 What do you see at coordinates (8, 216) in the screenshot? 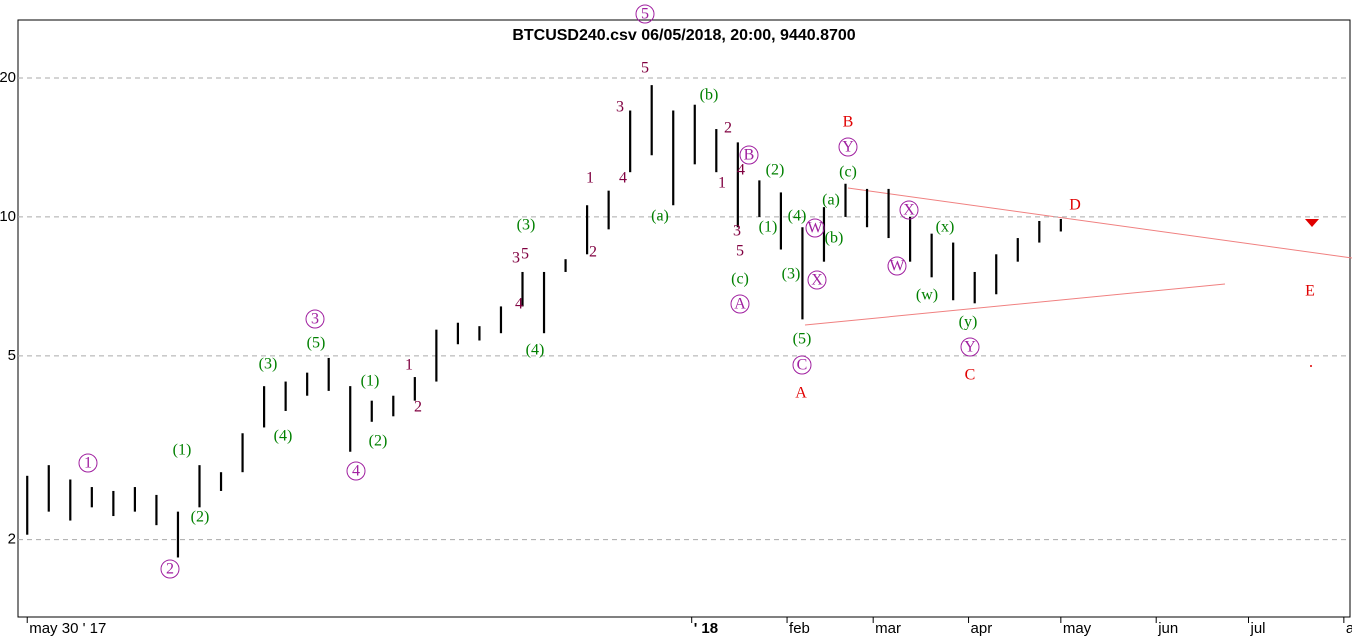
I see `y-tick-label: 10` at bounding box center [8, 216].